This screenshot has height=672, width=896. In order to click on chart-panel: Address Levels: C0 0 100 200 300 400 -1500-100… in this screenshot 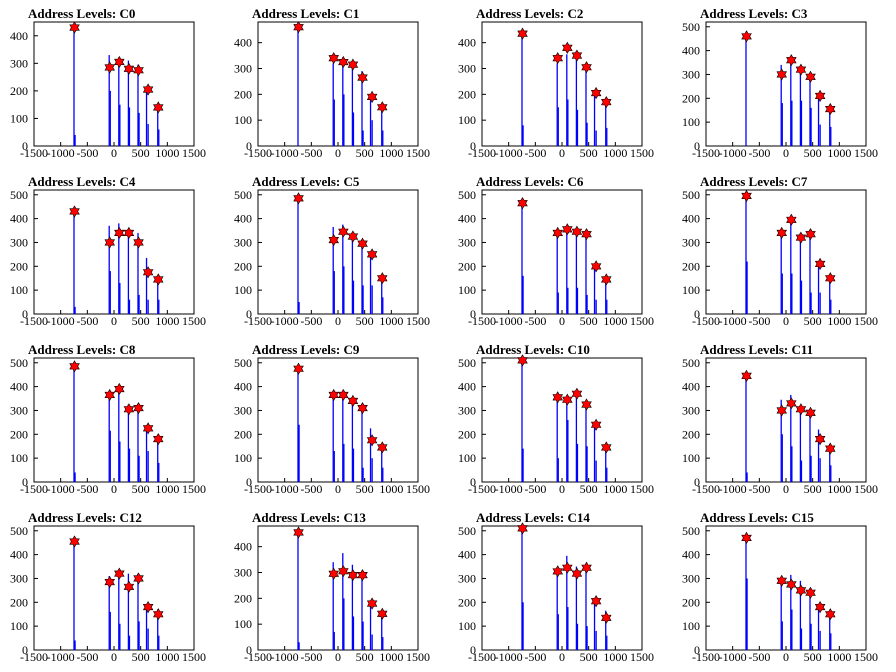, I will do `click(108, 83)`.